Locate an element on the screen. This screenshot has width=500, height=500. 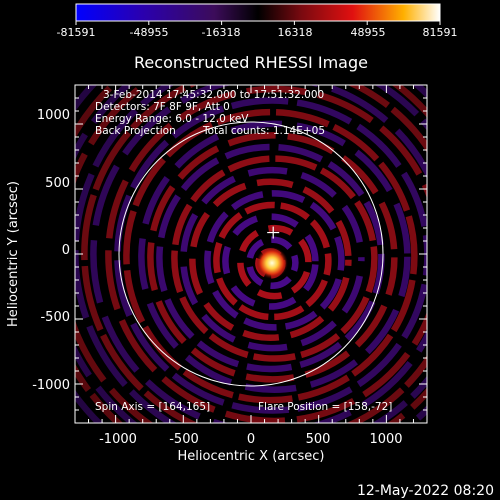
y-tick-label: 0 is located at coordinates (66, 250).